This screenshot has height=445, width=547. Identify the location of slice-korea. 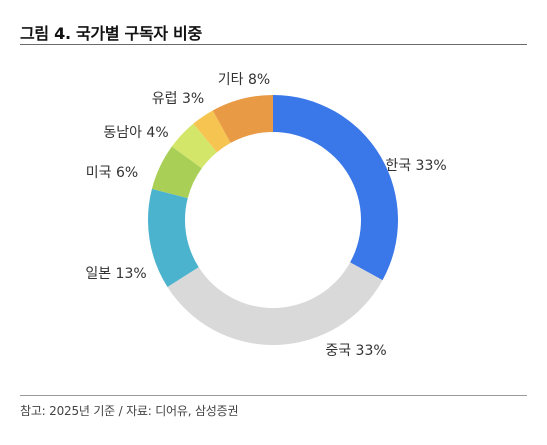
(335, 188).